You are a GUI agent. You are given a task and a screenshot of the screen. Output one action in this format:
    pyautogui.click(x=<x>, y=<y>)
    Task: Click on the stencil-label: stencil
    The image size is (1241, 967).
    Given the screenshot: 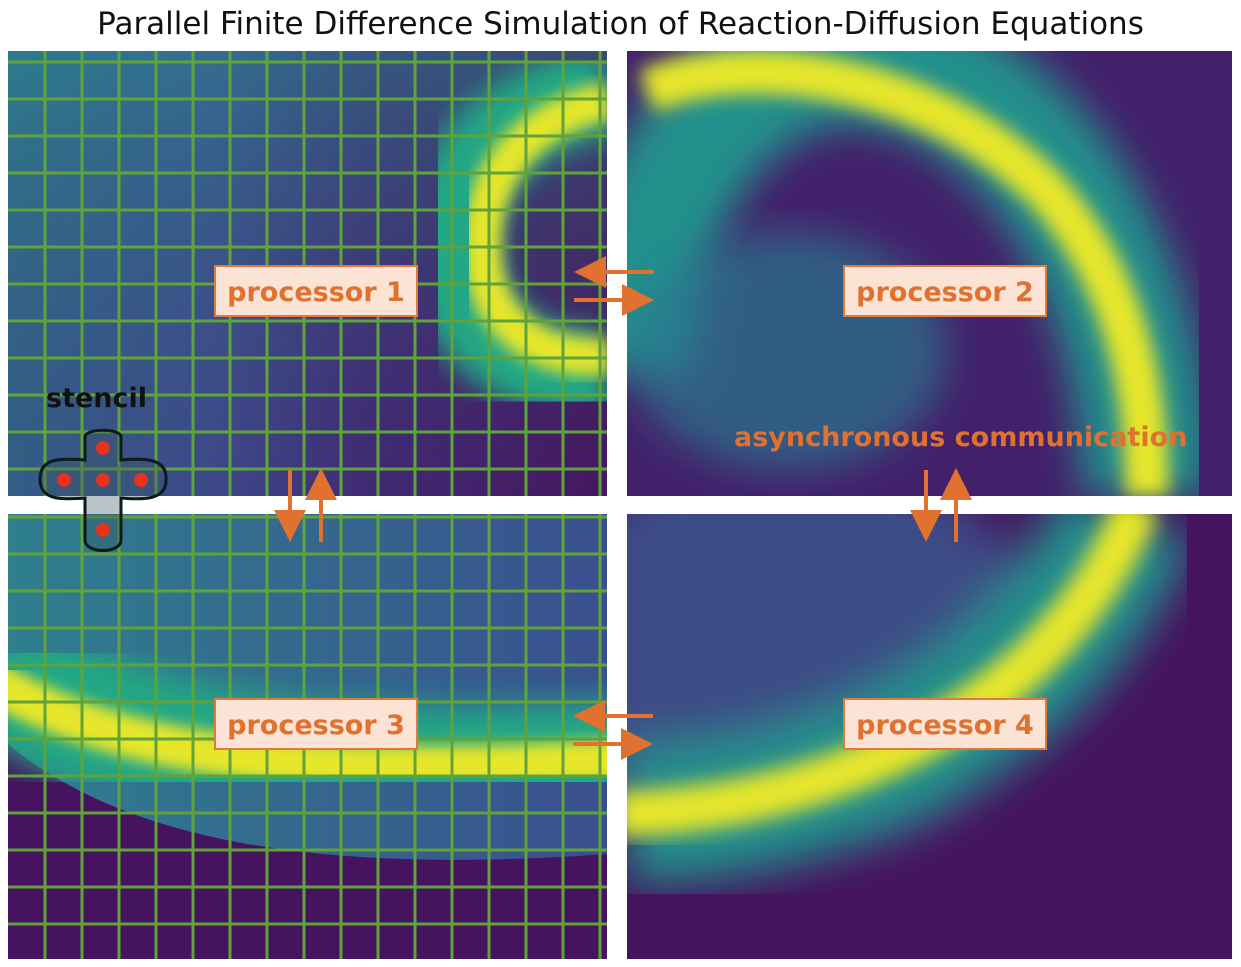 What is the action you would take?
    pyautogui.click(x=97, y=398)
    